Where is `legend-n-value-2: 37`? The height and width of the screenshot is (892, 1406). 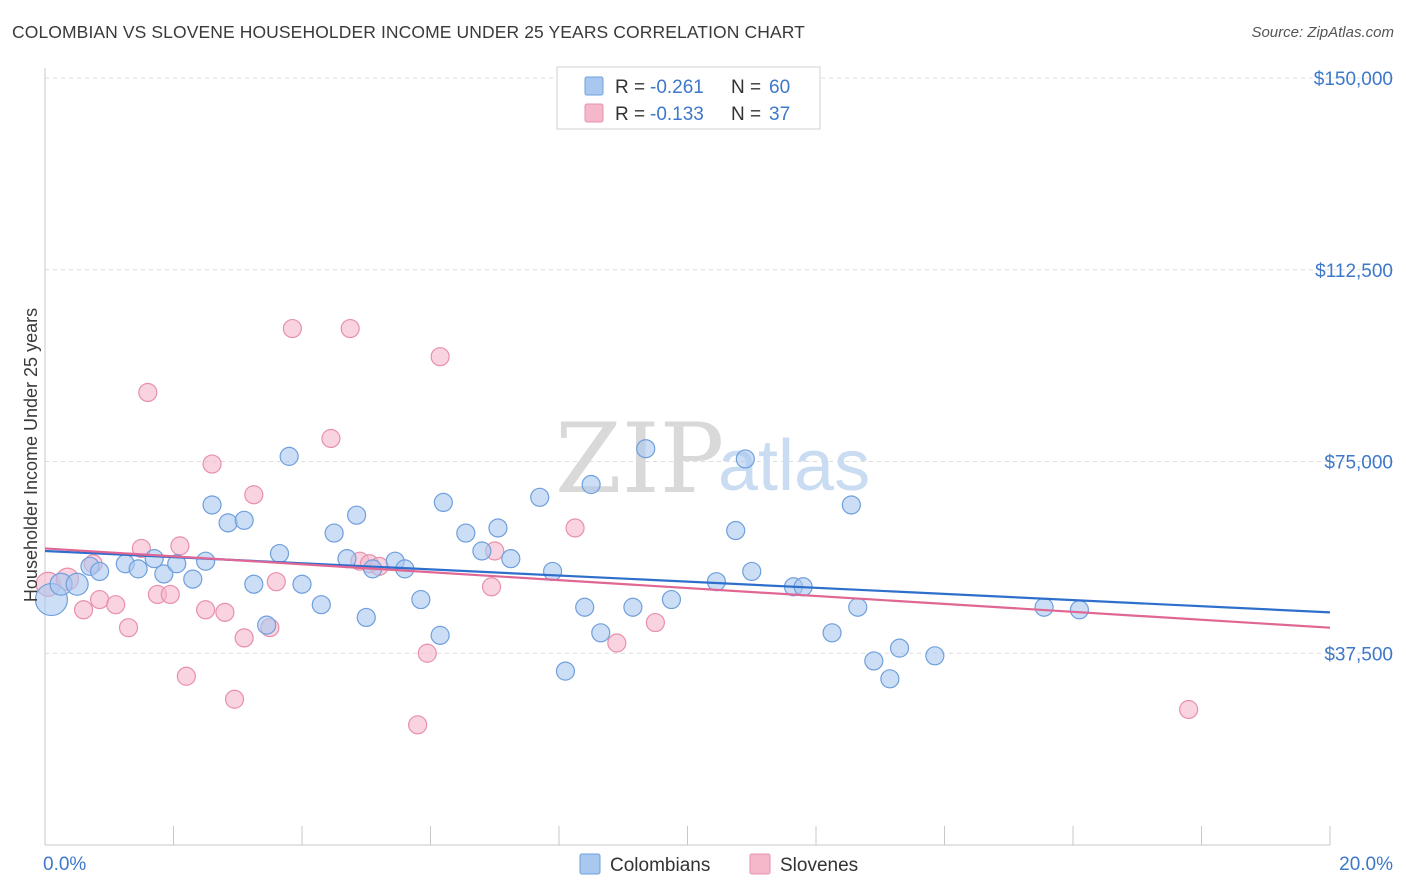
legend-n-value-2: 37 is located at coordinates (779, 114).